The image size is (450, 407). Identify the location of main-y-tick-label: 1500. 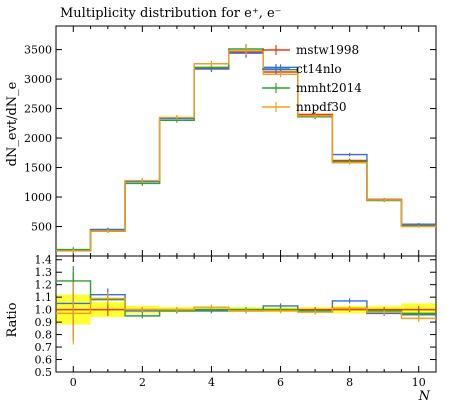
(38, 168).